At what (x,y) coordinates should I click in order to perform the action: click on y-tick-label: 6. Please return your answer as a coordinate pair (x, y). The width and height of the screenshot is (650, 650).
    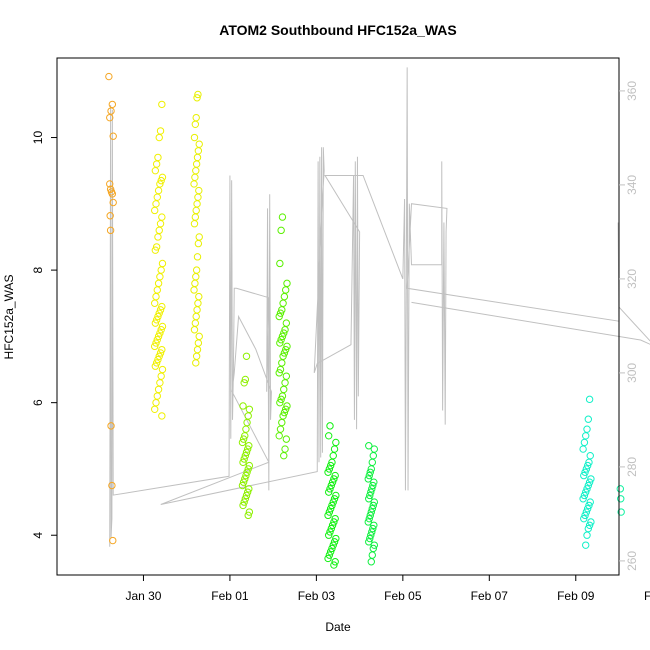
    Looking at the image, I should click on (38, 402).